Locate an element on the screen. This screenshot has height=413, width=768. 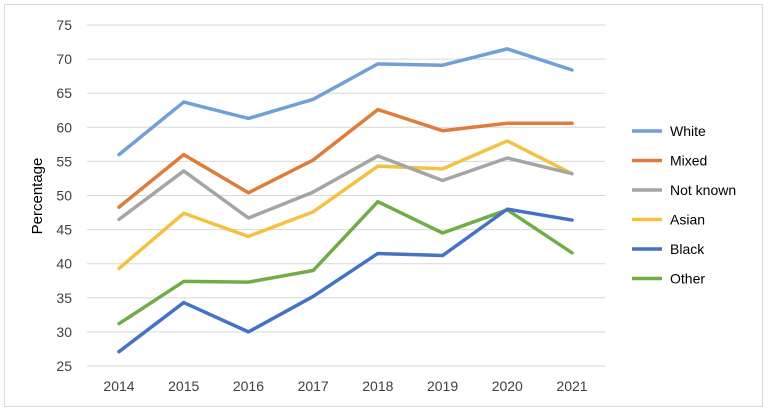
legend-label-white: White is located at coordinates (688, 131).